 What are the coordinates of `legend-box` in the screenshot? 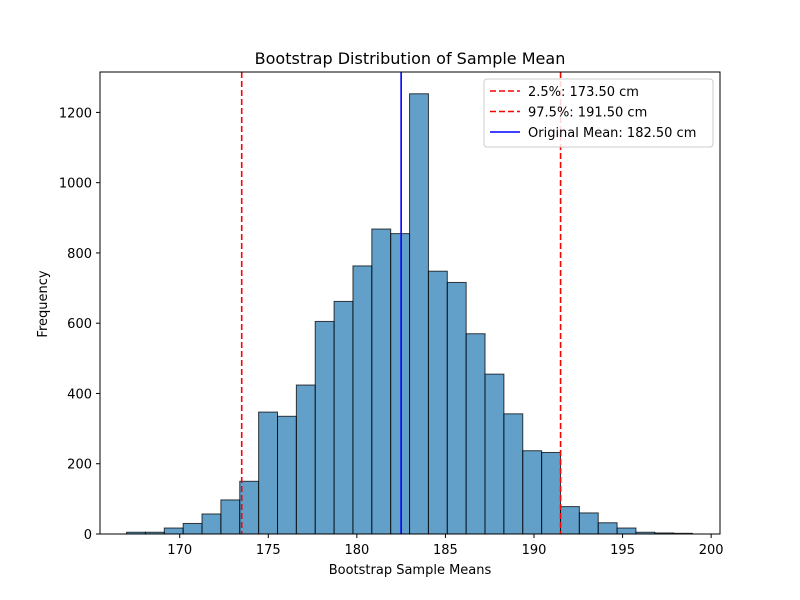 It's located at (598, 113).